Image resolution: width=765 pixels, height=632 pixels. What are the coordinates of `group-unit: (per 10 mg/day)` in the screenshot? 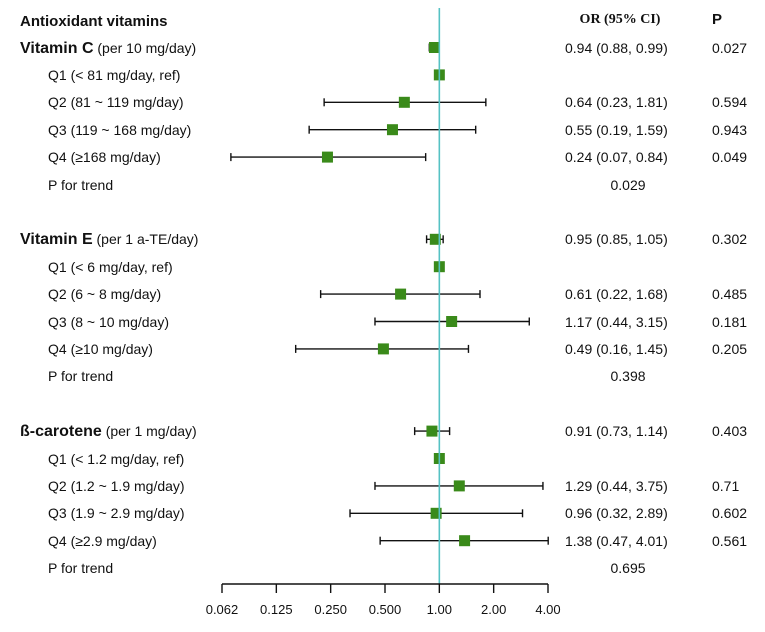 It's located at (147, 47).